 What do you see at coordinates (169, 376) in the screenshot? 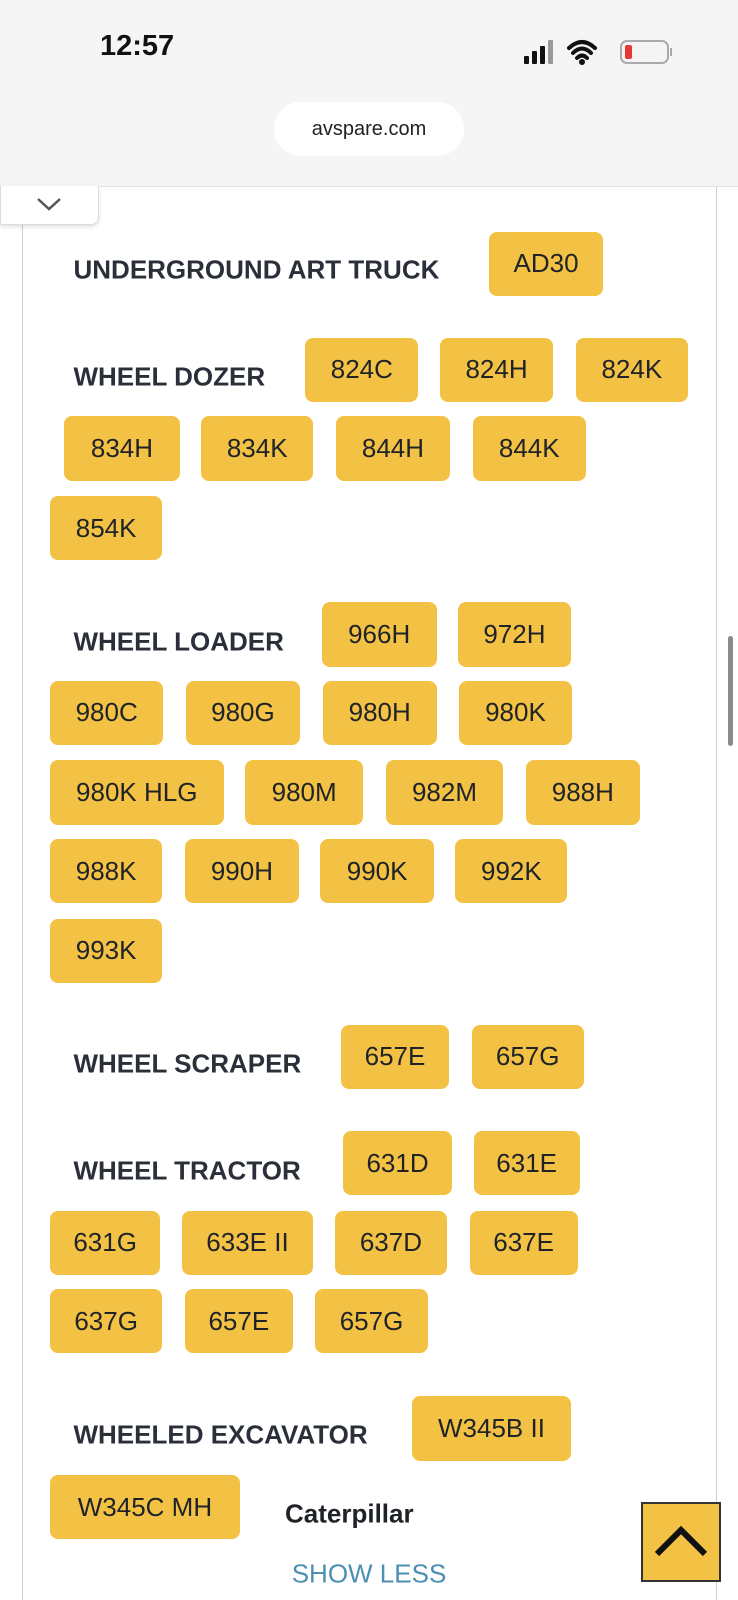
I see `section-title: WHEEL DOZER` at bounding box center [169, 376].